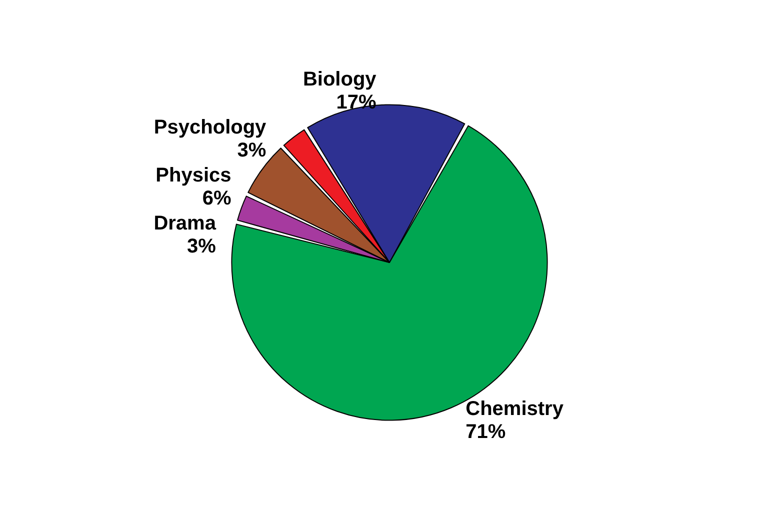  Describe the element at coordinates (340, 79) in the screenshot. I see `slice-label: Biology` at that location.